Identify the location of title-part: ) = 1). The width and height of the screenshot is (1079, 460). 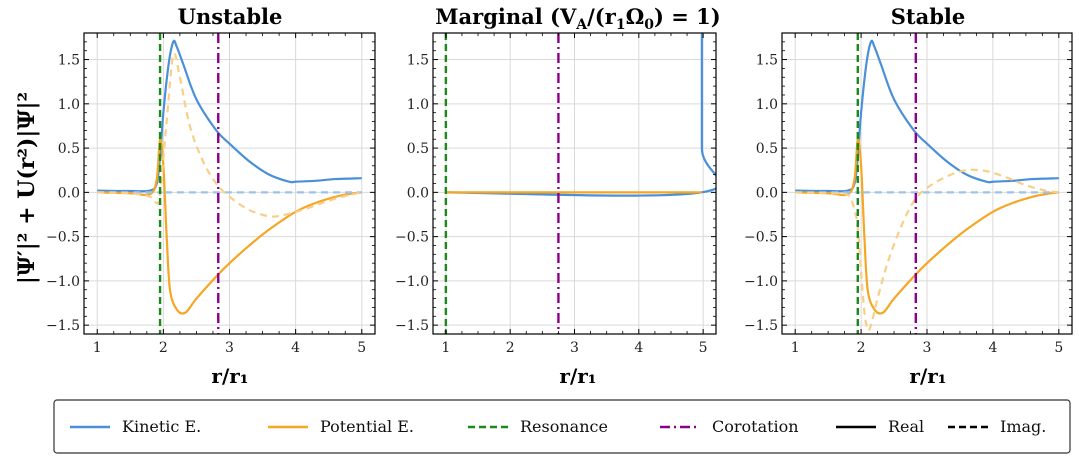
(687, 16).